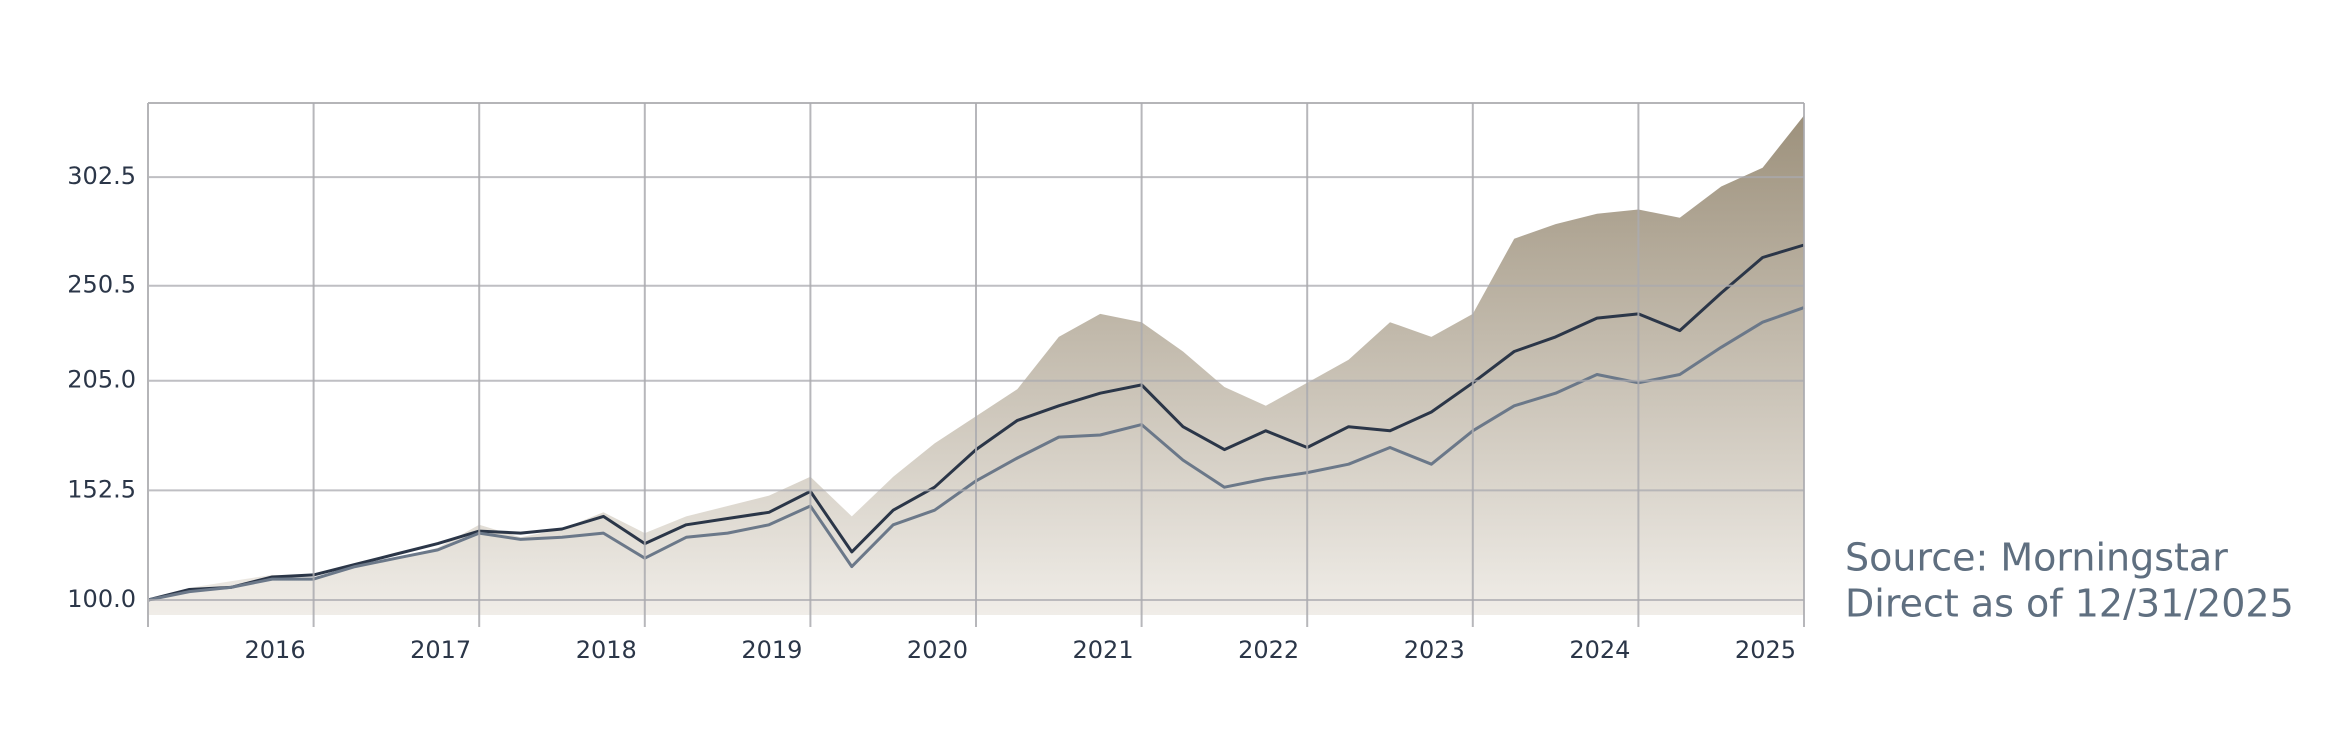 This screenshot has height=744, width=2325. What do you see at coordinates (1599, 650) in the screenshot?
I see `x-tick-label: 2024` at bounding box center [1599, 650].